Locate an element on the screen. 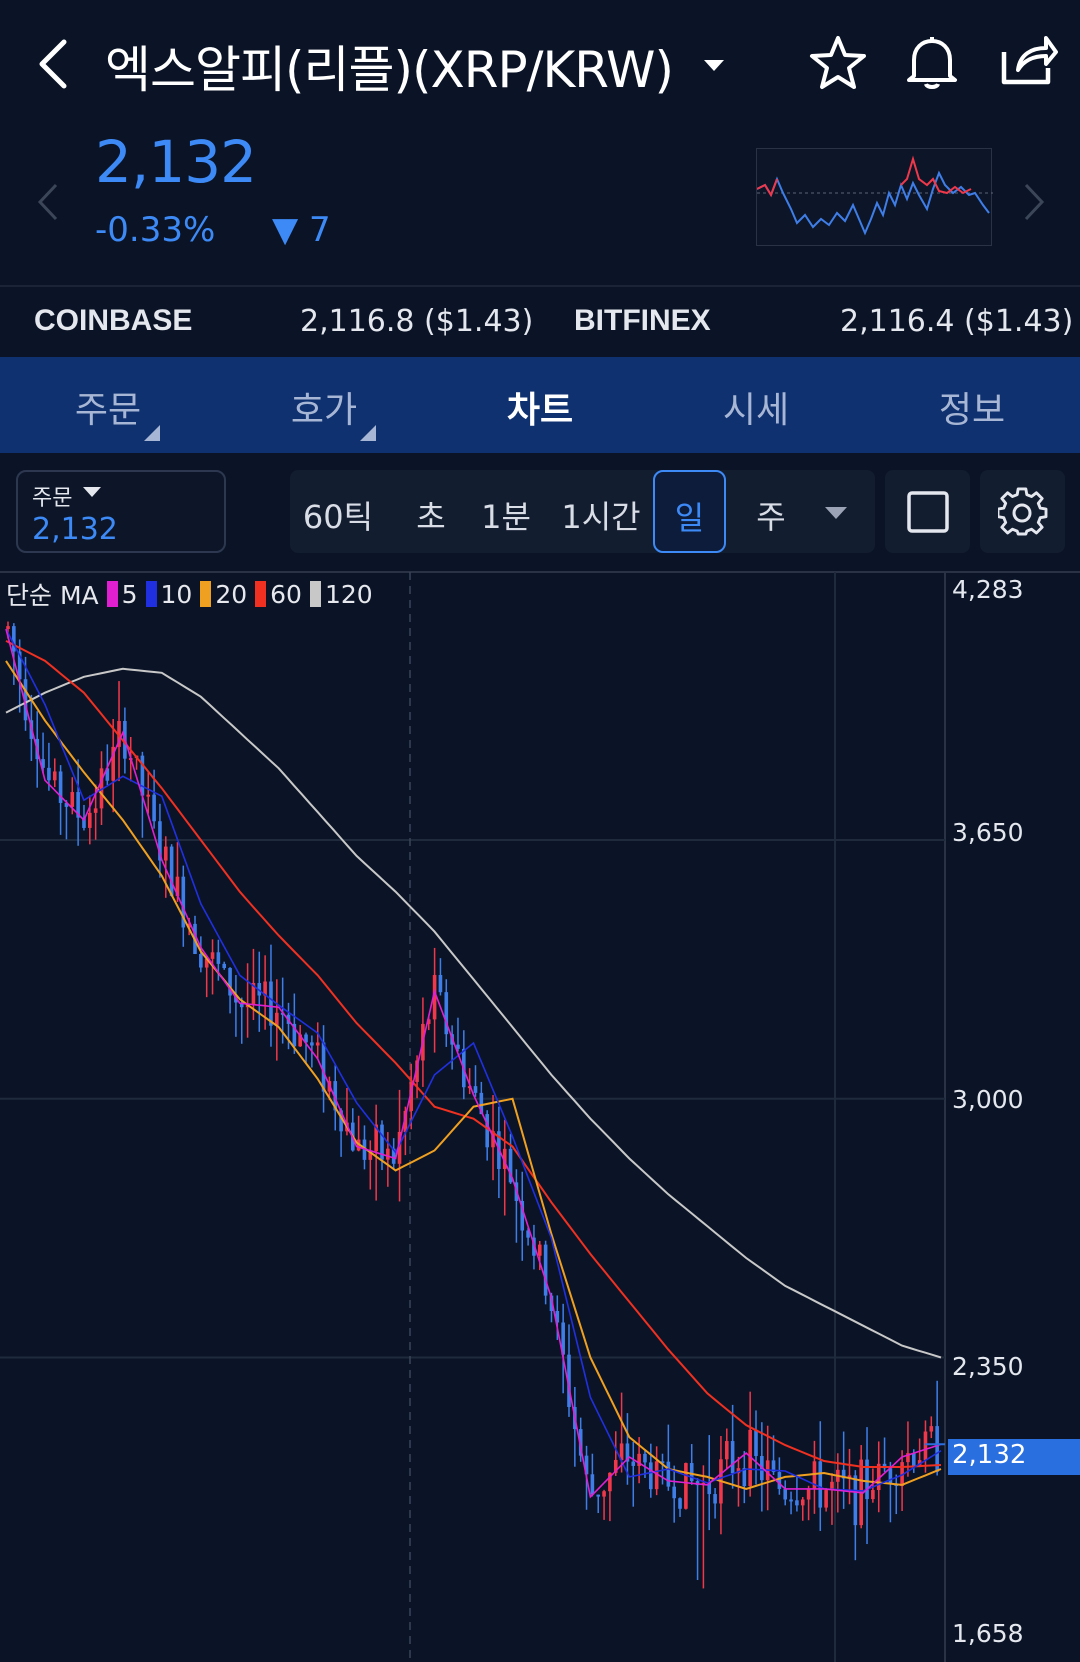  previous-coin-icon is located at coordinates (48, 202).